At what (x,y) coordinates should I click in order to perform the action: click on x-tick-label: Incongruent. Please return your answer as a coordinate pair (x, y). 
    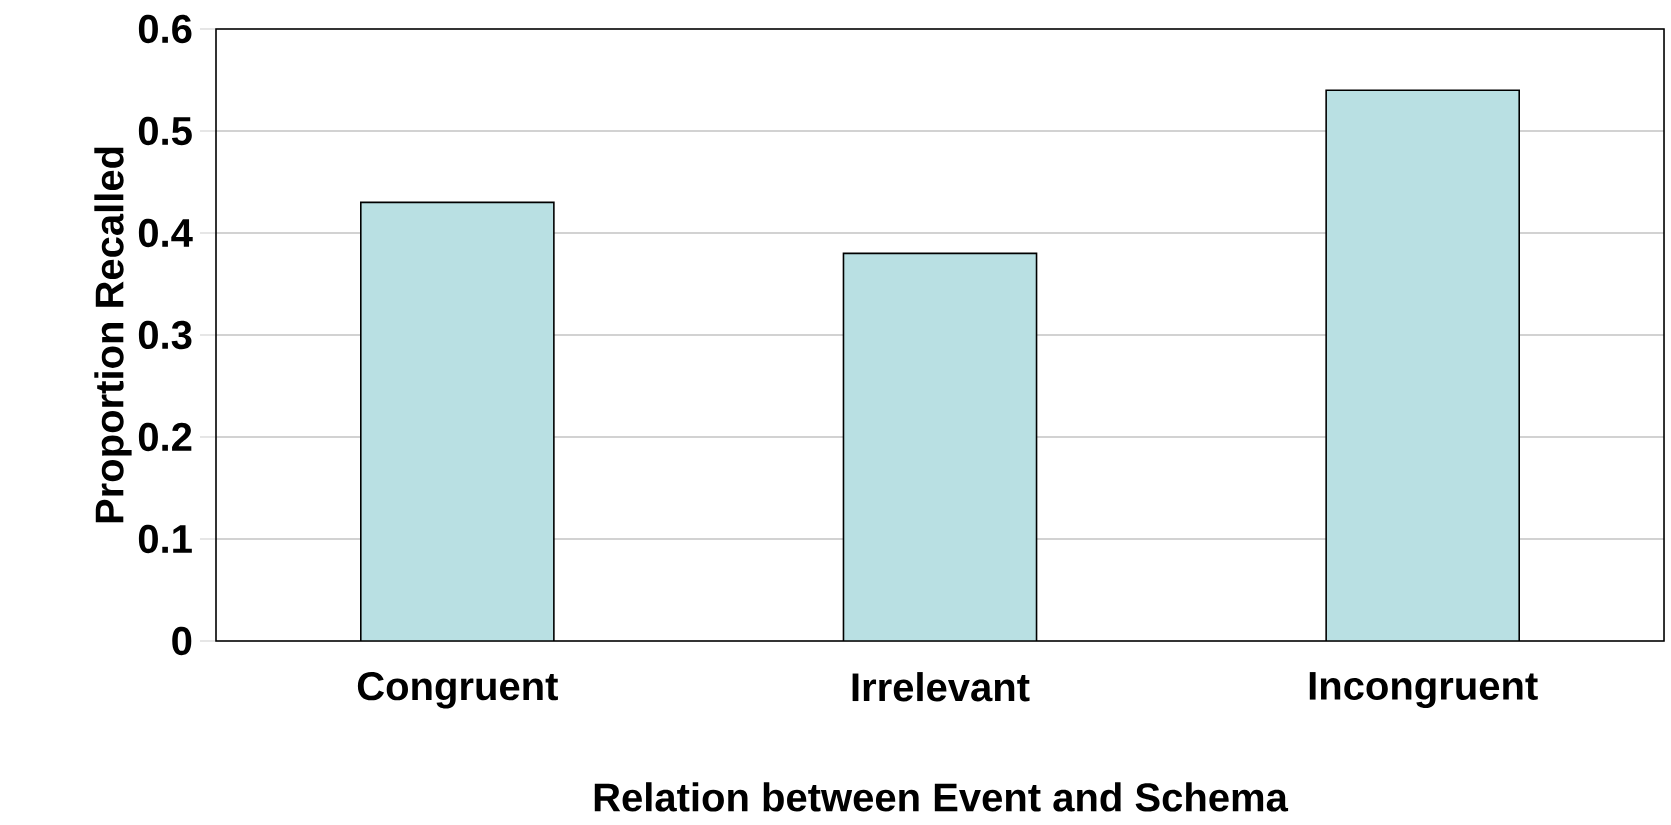
    Looking at the image, I should click on (1423, 690).